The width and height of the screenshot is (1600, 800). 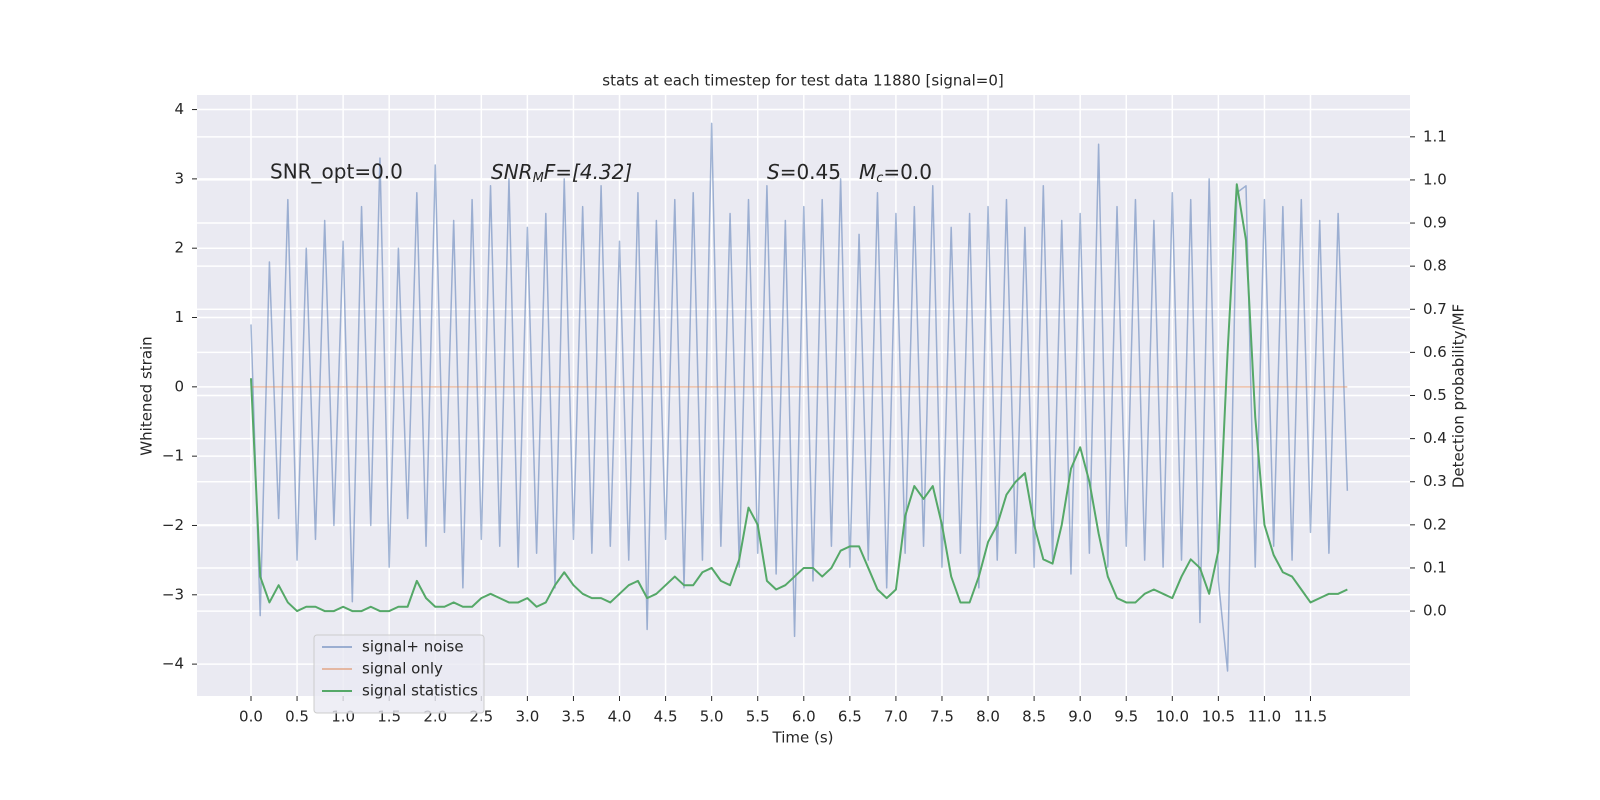 I want to click on x-tick-label: 5.5, so click(x=758, y=717).